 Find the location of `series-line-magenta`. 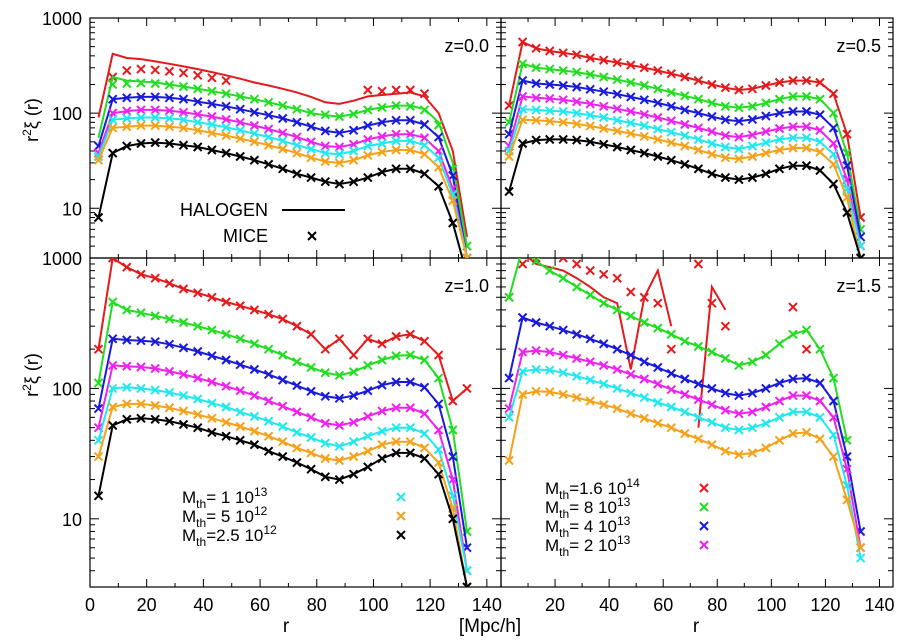

series-line-magenta is located at coordinates (685, 171).